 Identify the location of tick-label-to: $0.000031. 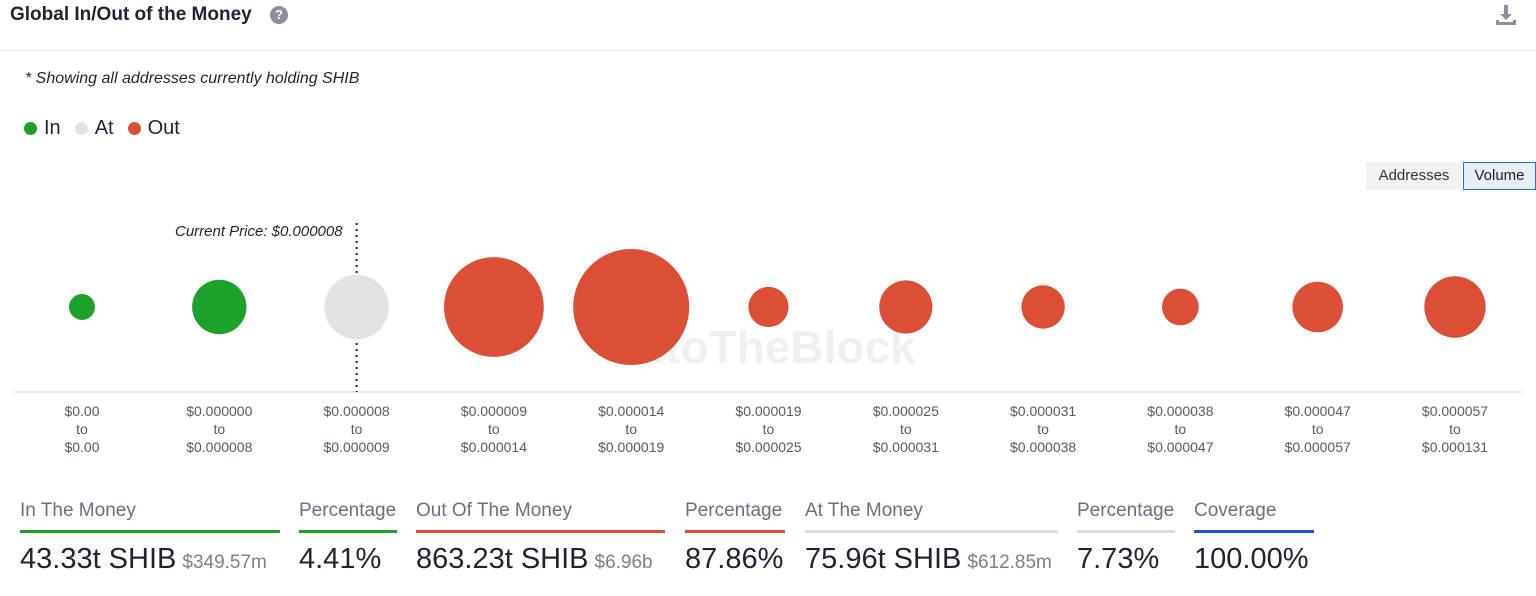
(906, 447).